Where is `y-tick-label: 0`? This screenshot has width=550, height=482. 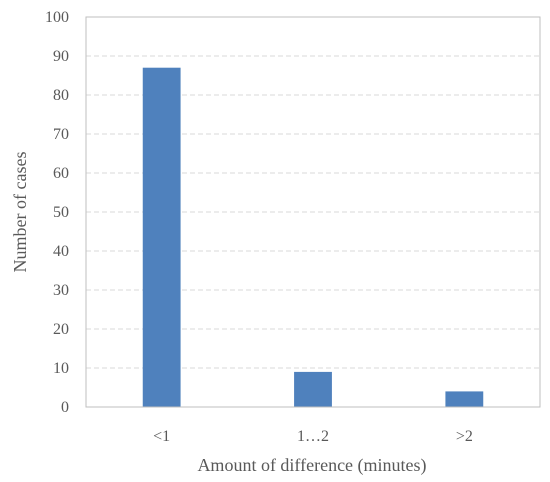 y-tick-label: 0 is located at coordinates (65, 407).